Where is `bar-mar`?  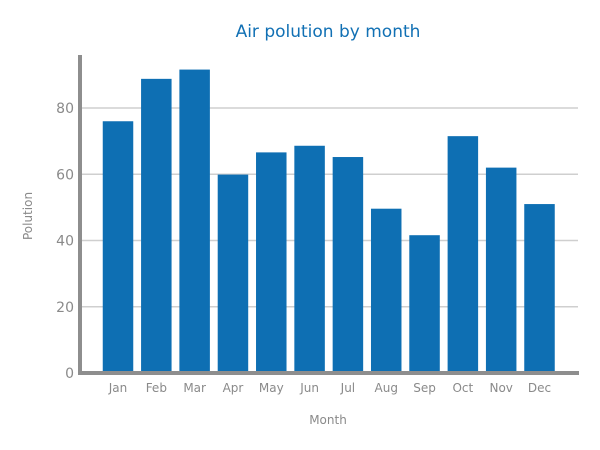 bar-mar is located at coordinates (194, 221).